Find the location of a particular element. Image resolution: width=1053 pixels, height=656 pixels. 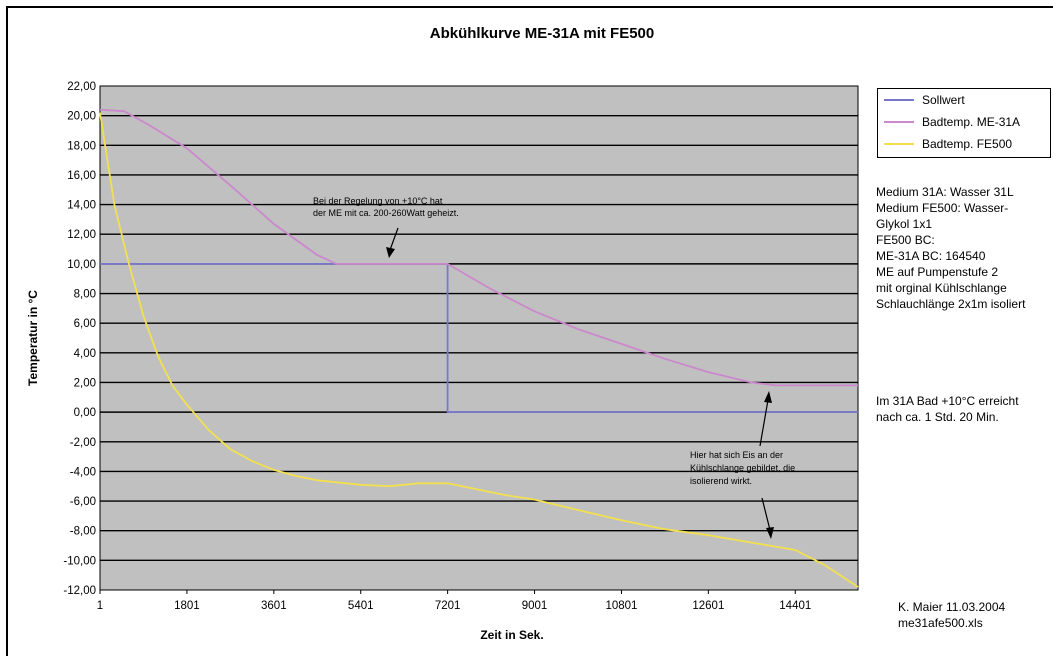

x-tick-label: 1 is located at coordinates (100, 606).